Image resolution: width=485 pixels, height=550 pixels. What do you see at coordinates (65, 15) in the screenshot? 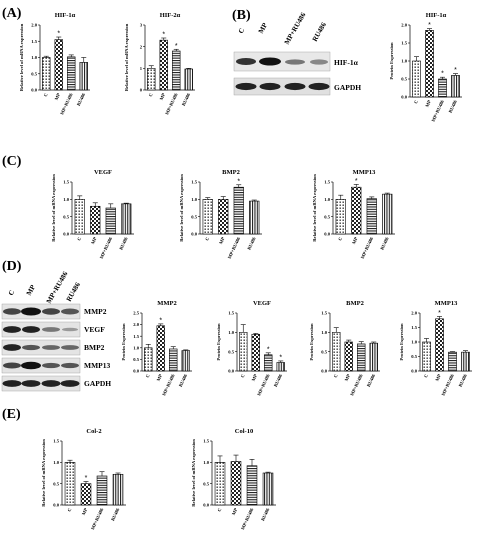
I see `chart-title: HIF-1α` at bounding box center [65, 15].